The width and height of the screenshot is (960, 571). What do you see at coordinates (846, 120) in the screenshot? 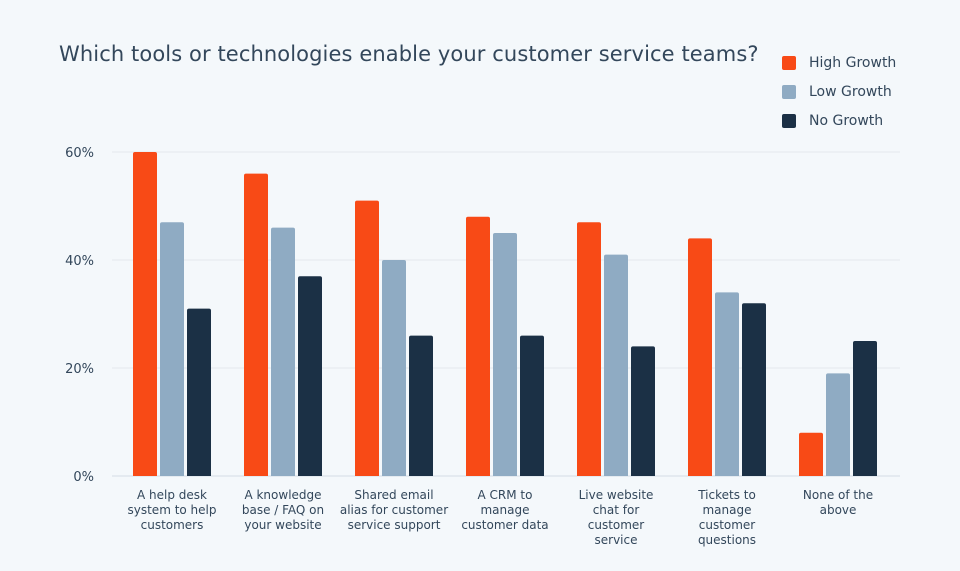
I see `legend-label: No Growth` at bounding box center [846, 120].